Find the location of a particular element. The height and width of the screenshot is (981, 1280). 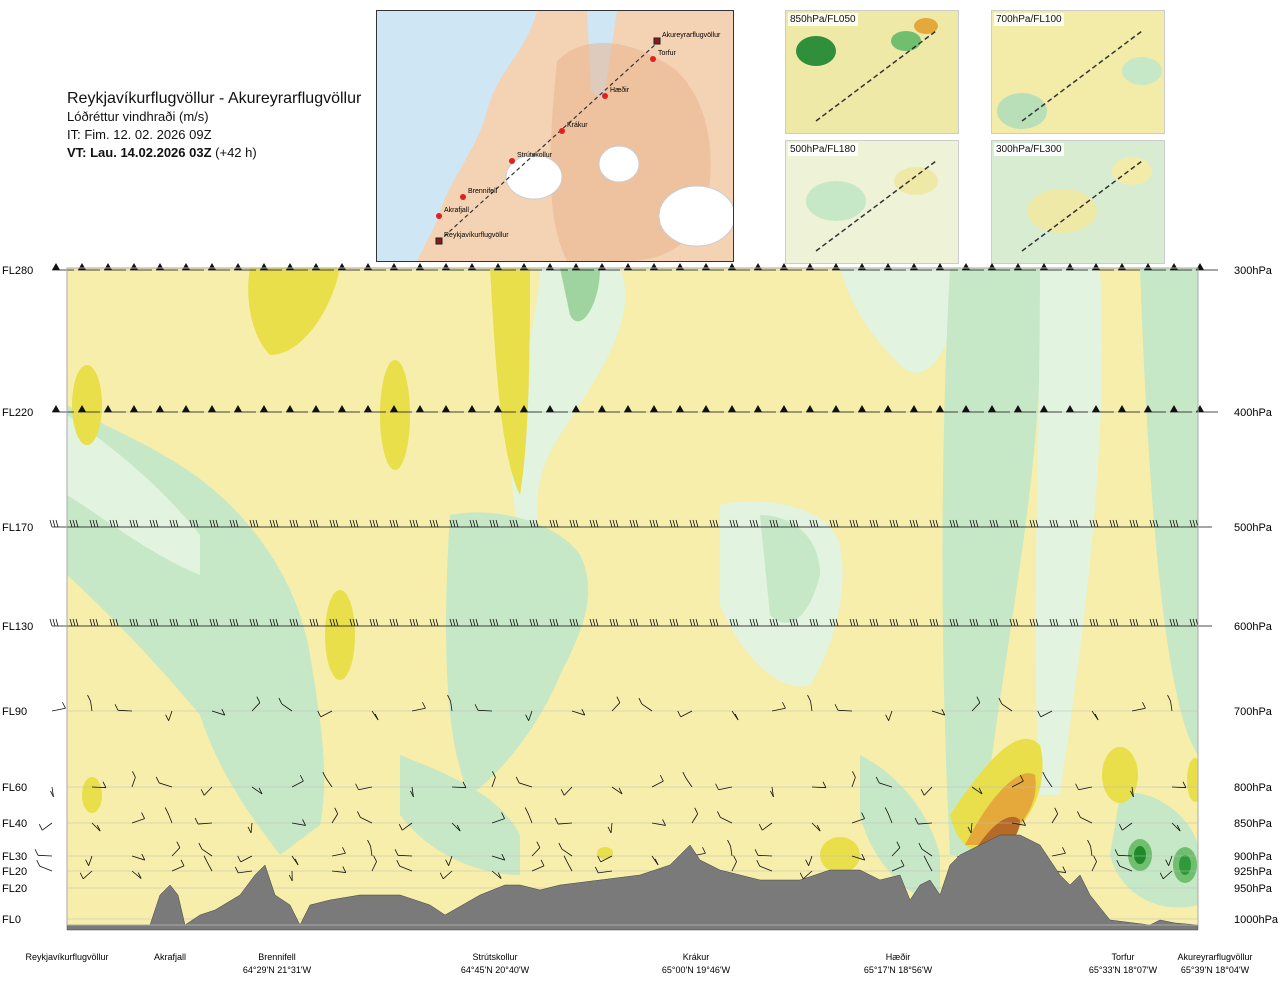

level-map-850: 850hPa/FL050 is located at coordinates (872, 72).